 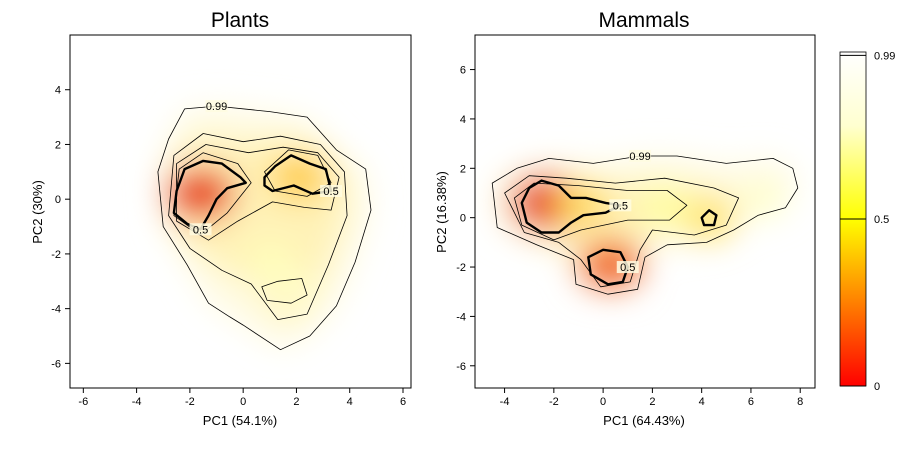 I want to click on color-legend-tick-label: 0.5, so click(x=881, y=220).